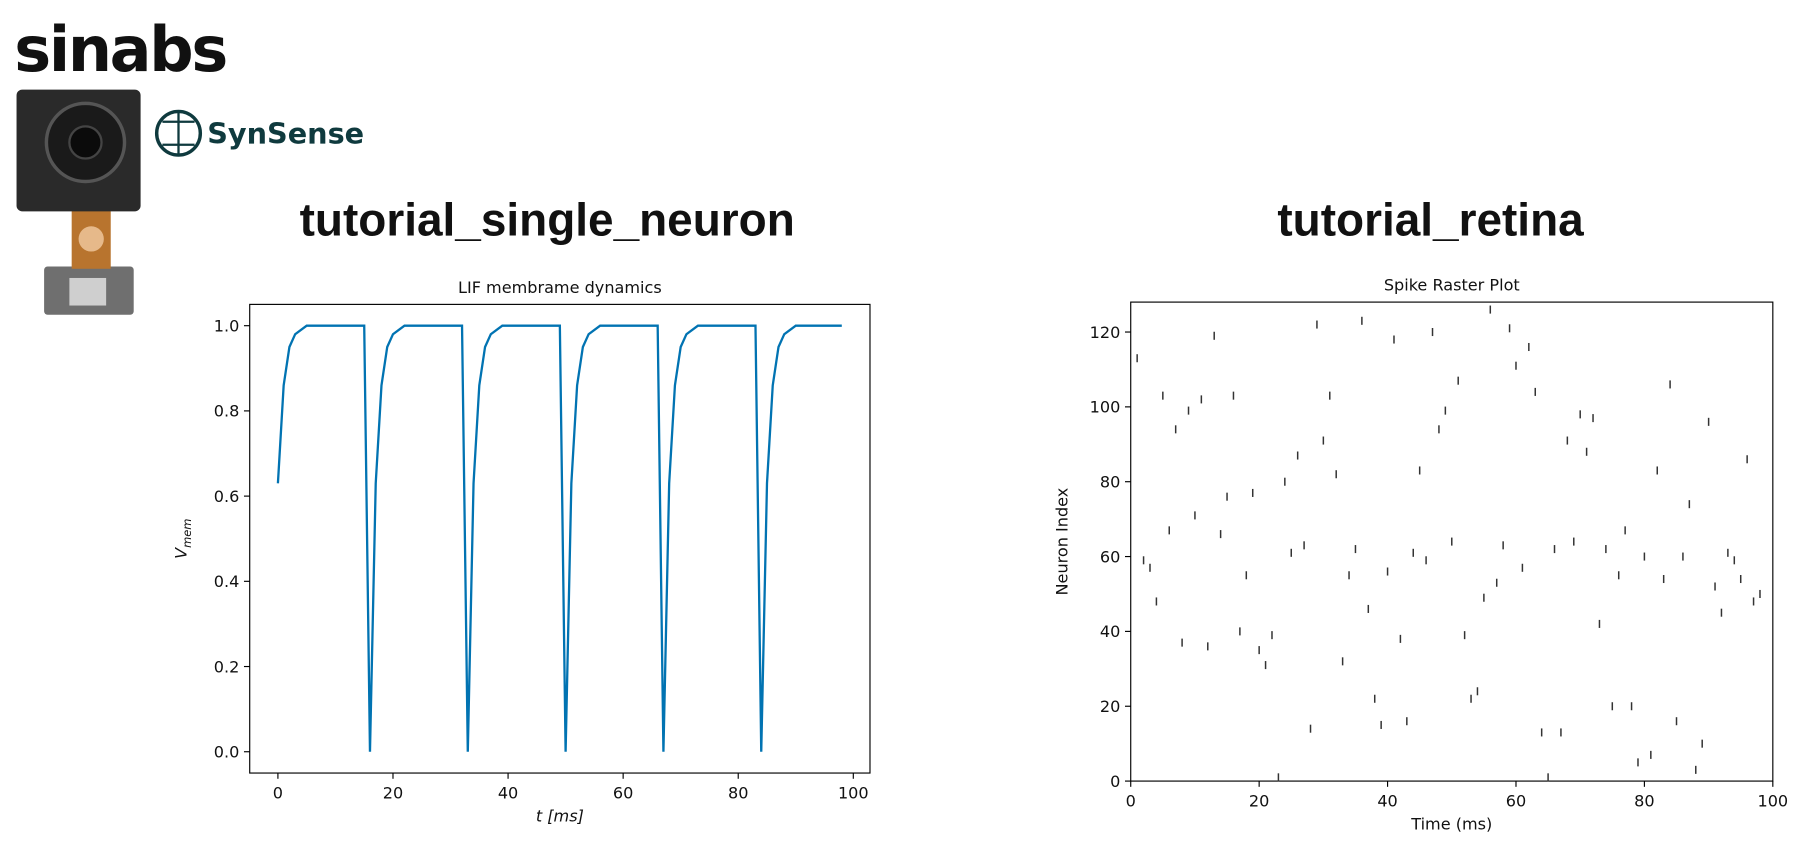 Image resolution: width=1802 pixels, height=850 pixels. I want to click on y-axis-label: Neuron Index, so click(1062, 542).